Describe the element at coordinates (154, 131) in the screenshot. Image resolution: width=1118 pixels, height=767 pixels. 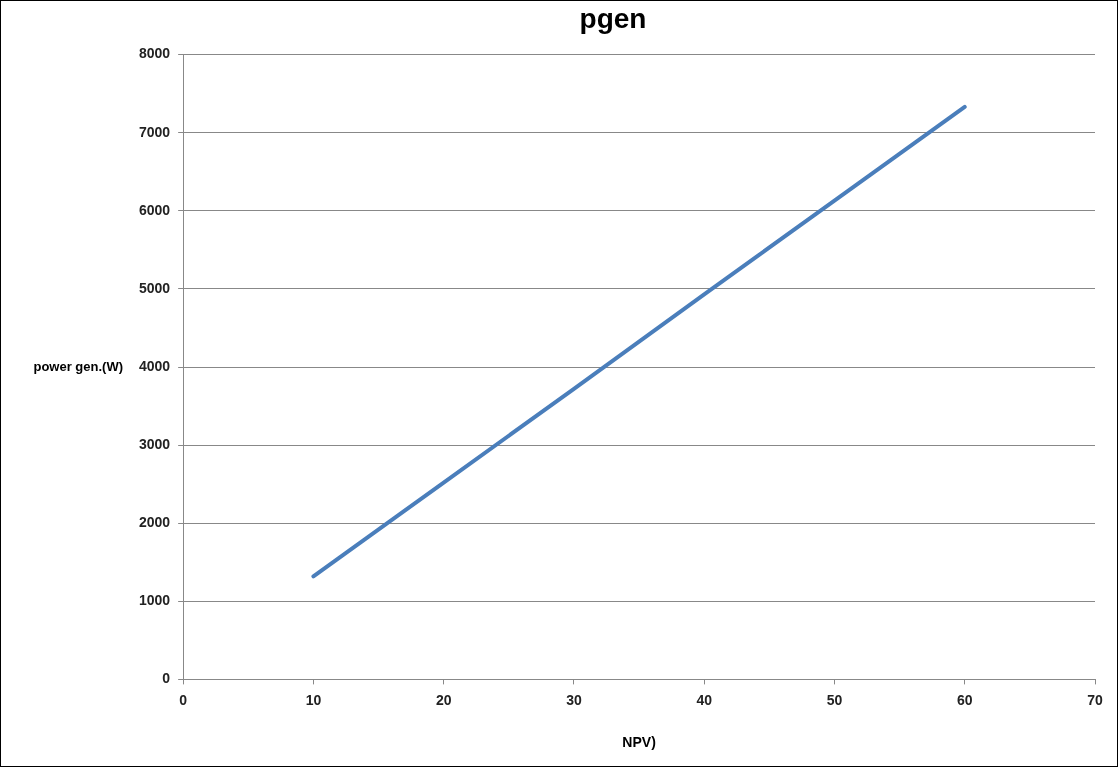
I see `y-tick-label: 7000` at that location.